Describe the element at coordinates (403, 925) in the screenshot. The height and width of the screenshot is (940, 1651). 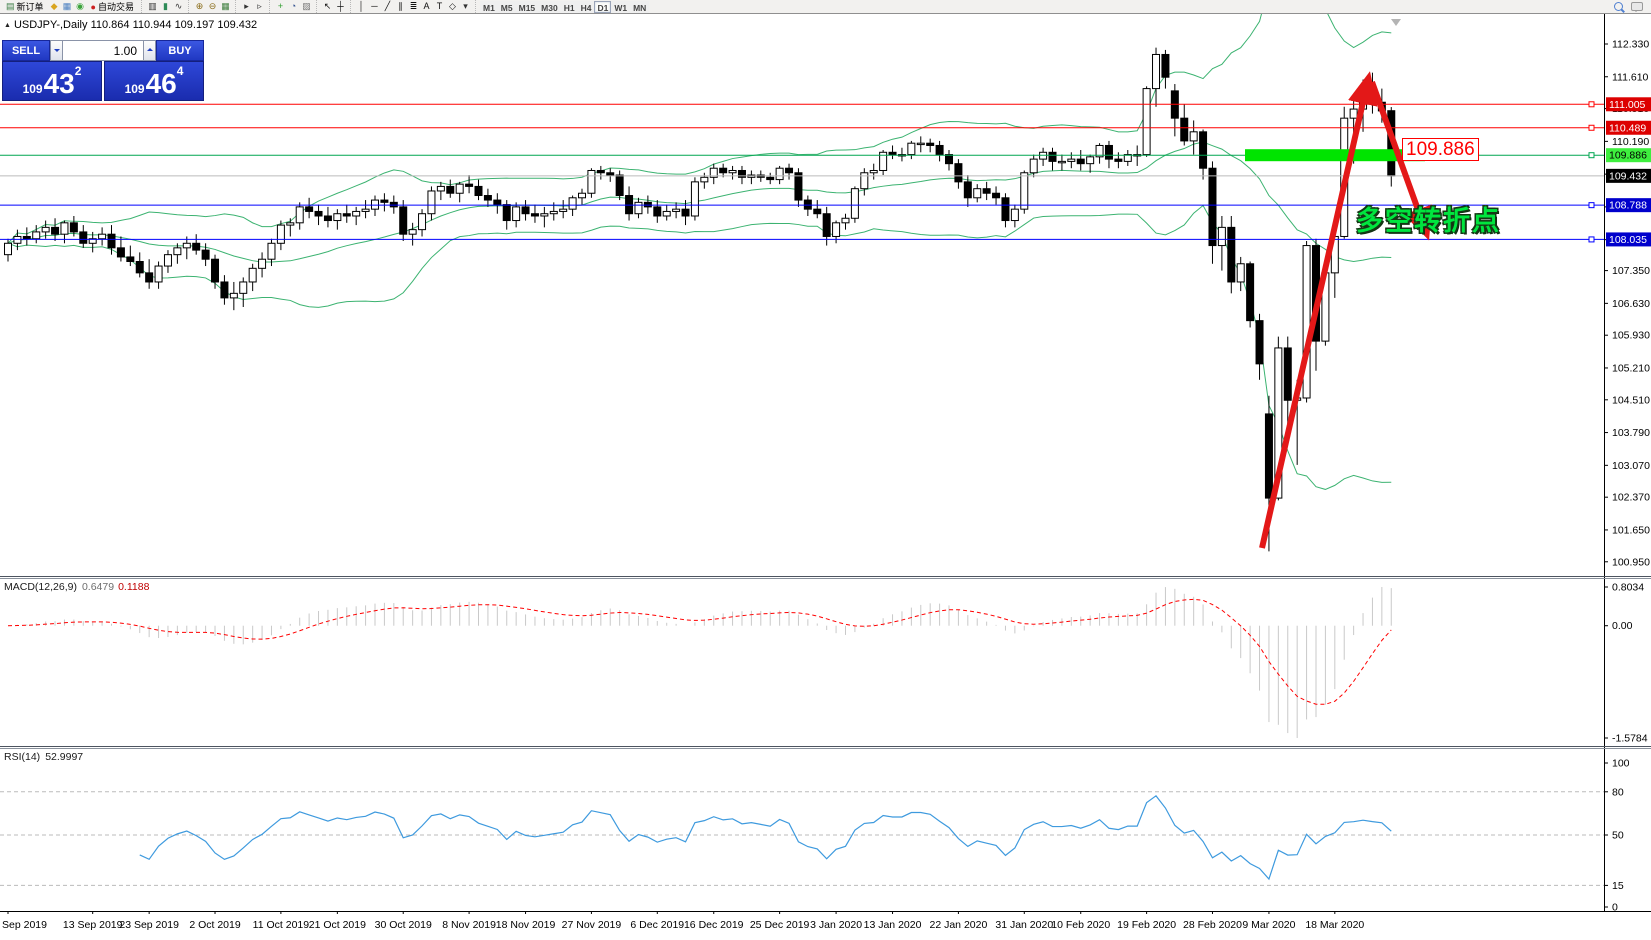
I see `svg-text: 30 Oct 2019` at that location.